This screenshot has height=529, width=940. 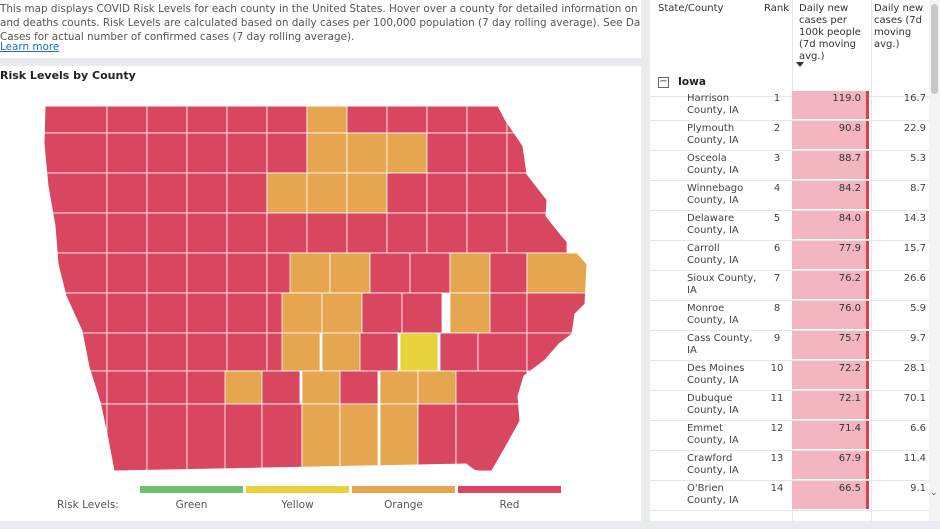 I want to click on table-row: Monroe County, IA 8 76.0 5.9, so click(x=792, y=315).